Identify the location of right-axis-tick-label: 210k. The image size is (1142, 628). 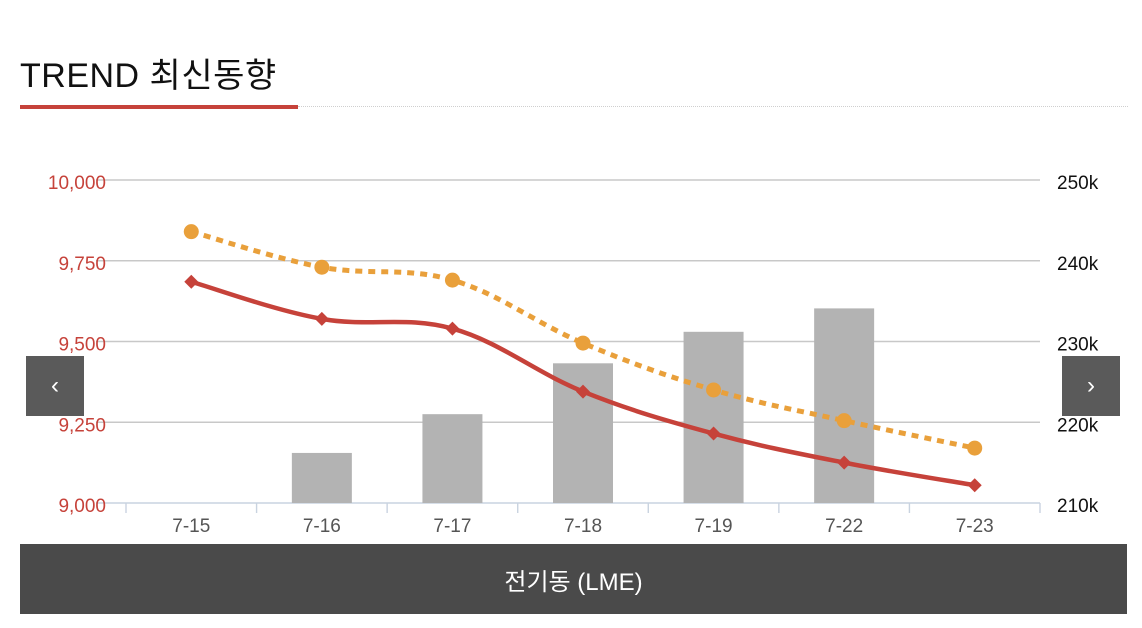
(1078, 506).